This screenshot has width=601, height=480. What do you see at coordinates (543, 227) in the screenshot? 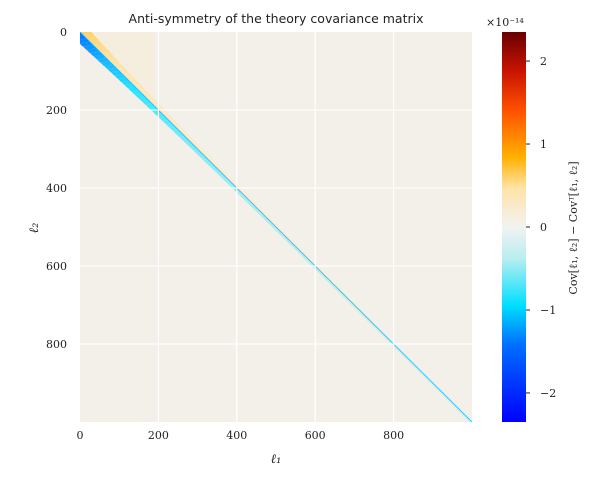
I see `colorbar-tick-label: 0` at bounding box center [543, 227].